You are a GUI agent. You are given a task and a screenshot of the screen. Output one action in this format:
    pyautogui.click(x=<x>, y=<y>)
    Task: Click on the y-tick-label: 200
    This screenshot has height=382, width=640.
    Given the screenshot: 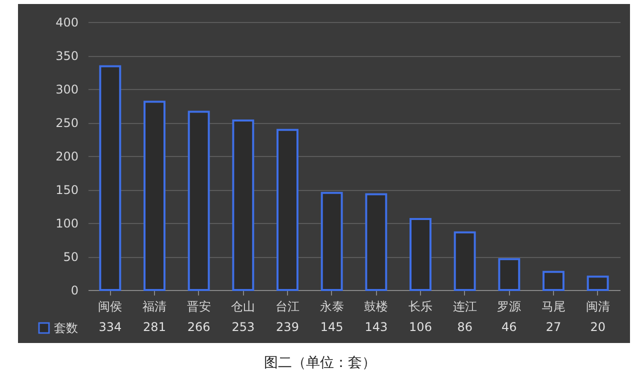 What is the action you would take?
    pyautogui.click(x=67, y=157)
    